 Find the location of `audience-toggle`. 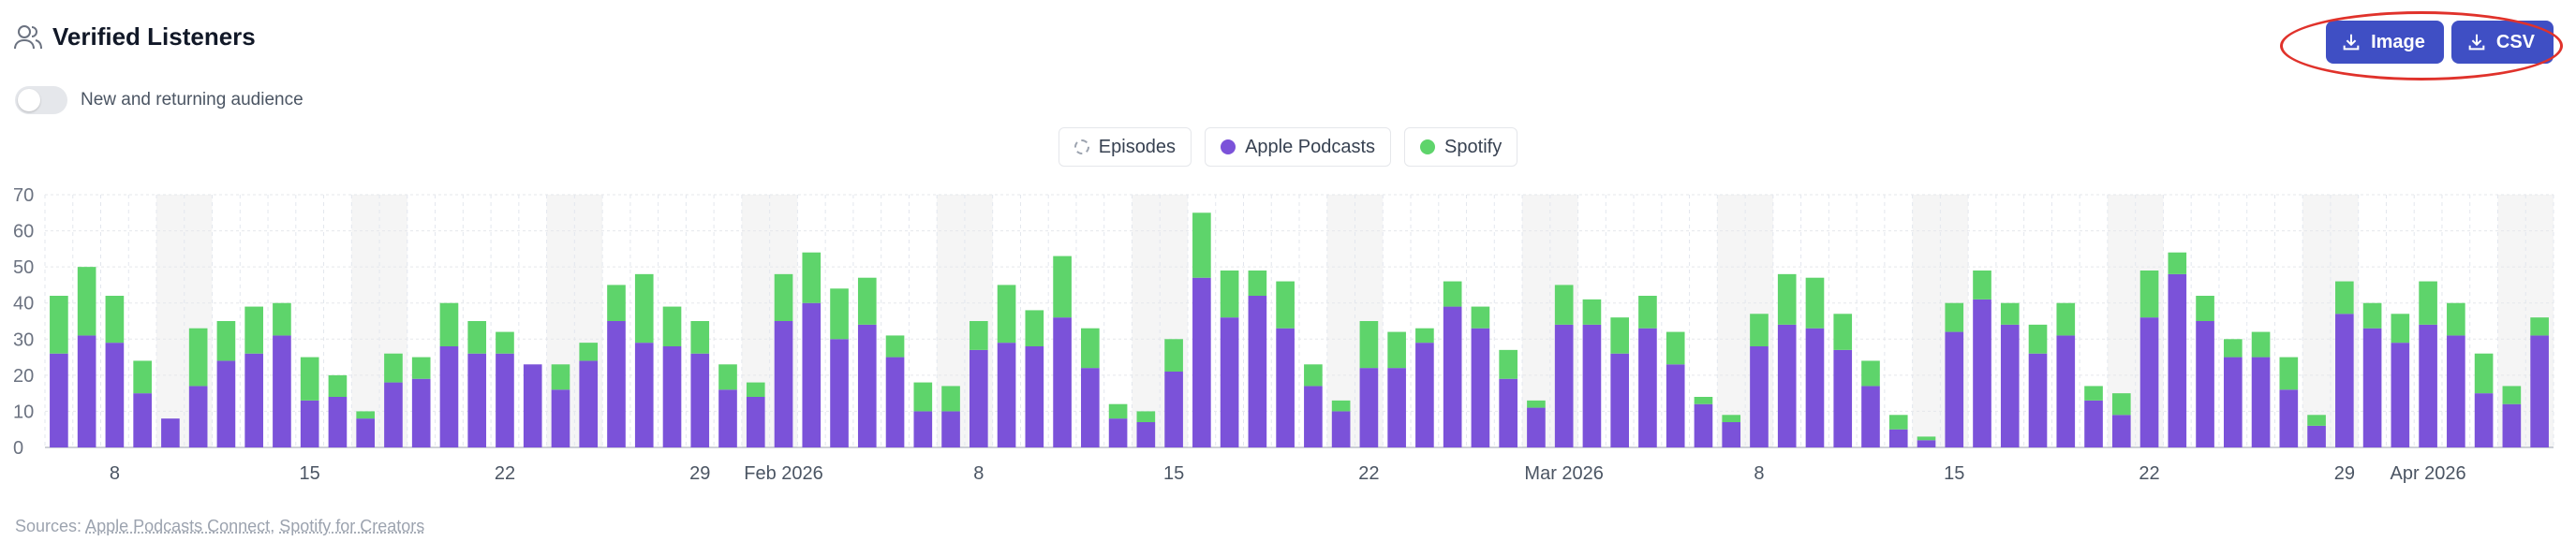

audience-toggle is located at coordinates (41, 100).